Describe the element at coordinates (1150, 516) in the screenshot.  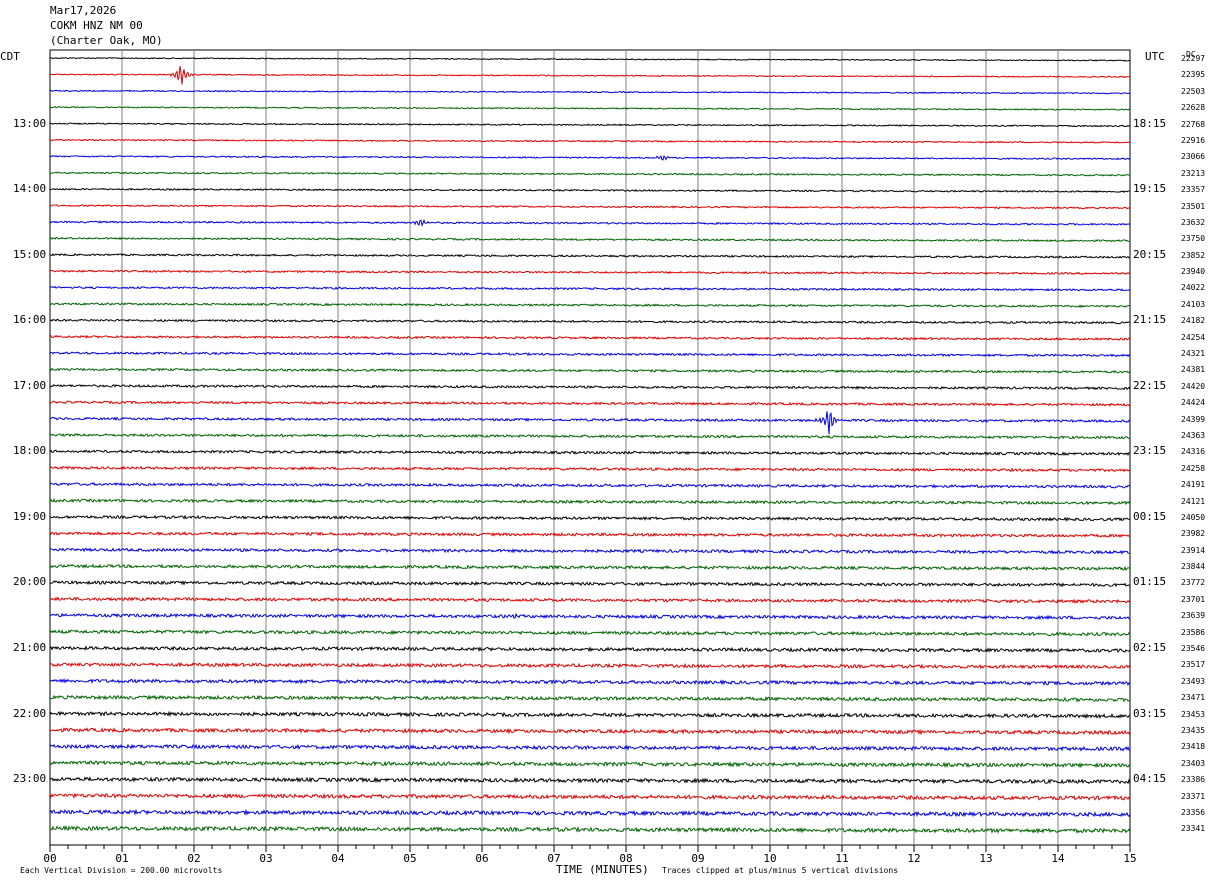
I see `right-hour-label: 00:15` at that location.